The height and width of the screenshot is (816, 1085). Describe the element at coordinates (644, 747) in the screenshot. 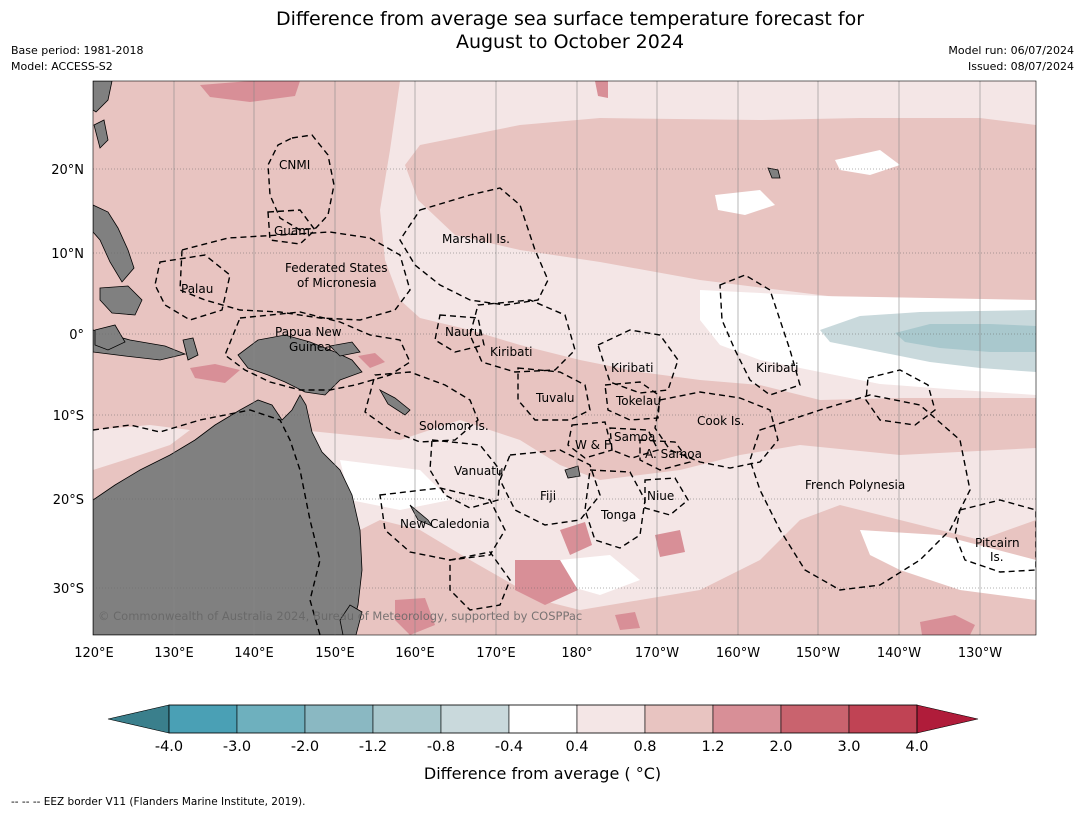

I see `colorbar-tick-label: 0.8` at that location.